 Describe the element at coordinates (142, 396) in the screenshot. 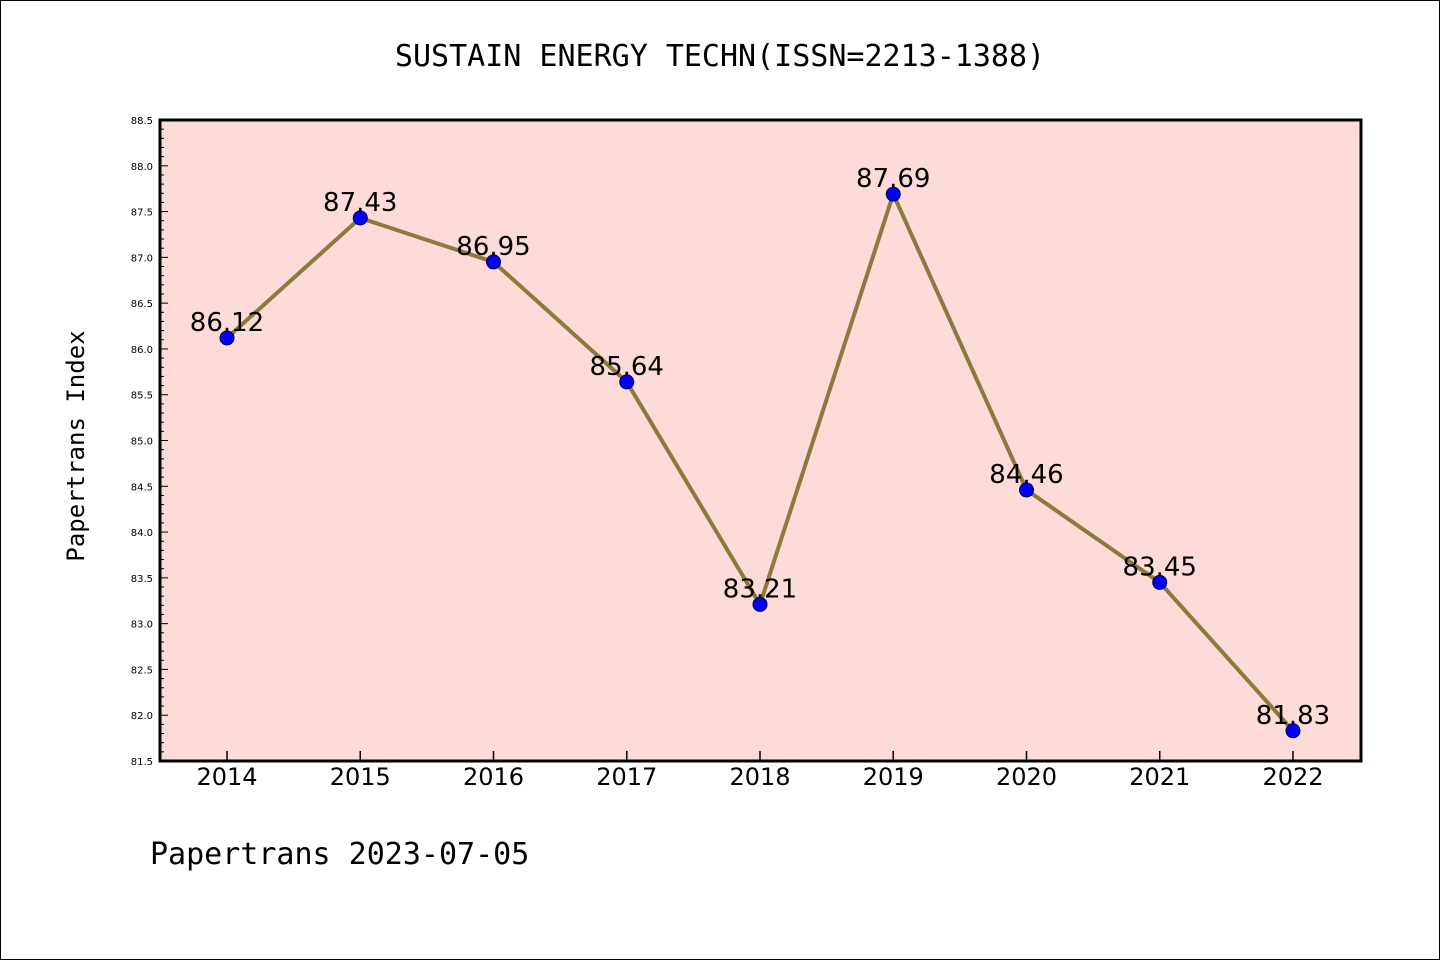

I see `y-tick-label: 85.5` at that location.